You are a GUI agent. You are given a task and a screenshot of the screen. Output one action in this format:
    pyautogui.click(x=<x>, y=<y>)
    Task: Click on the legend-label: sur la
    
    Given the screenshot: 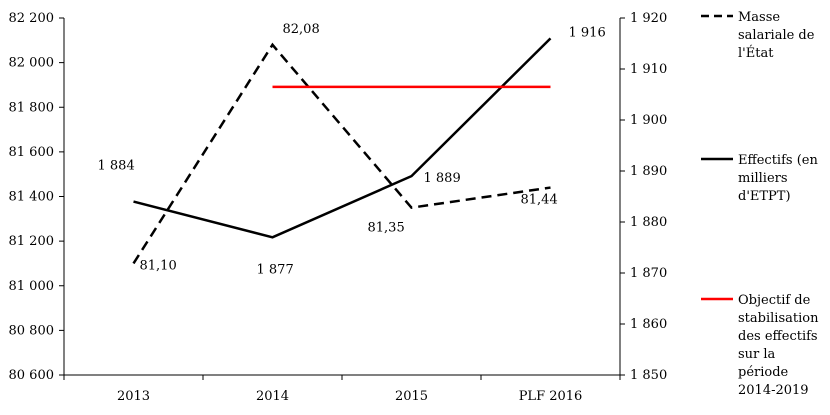 What is the action you would take?
    pyautogui.click(x=757, y=354)
    